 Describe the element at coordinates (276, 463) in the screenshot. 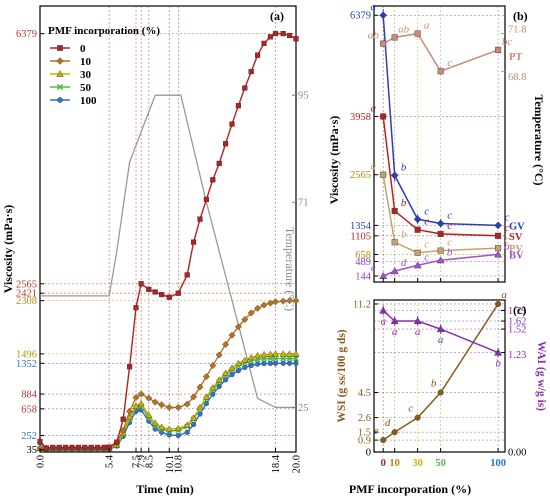

I see `x-tick-label-7: 18.4` at that location.